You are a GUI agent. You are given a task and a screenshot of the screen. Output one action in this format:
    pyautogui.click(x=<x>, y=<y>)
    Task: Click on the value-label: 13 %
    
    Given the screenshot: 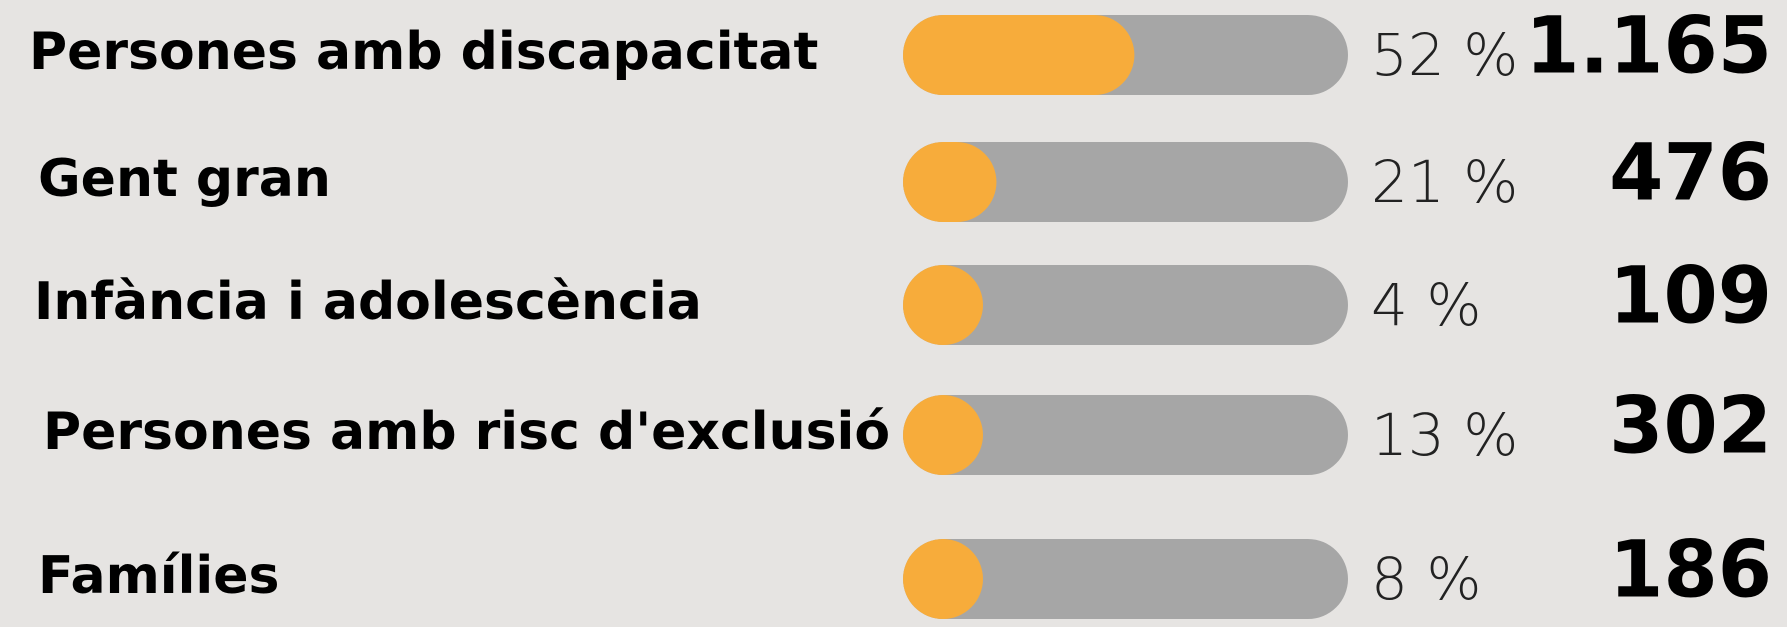 What is the action you would take?
    pyautogui.click(x=1444, y=435)
    